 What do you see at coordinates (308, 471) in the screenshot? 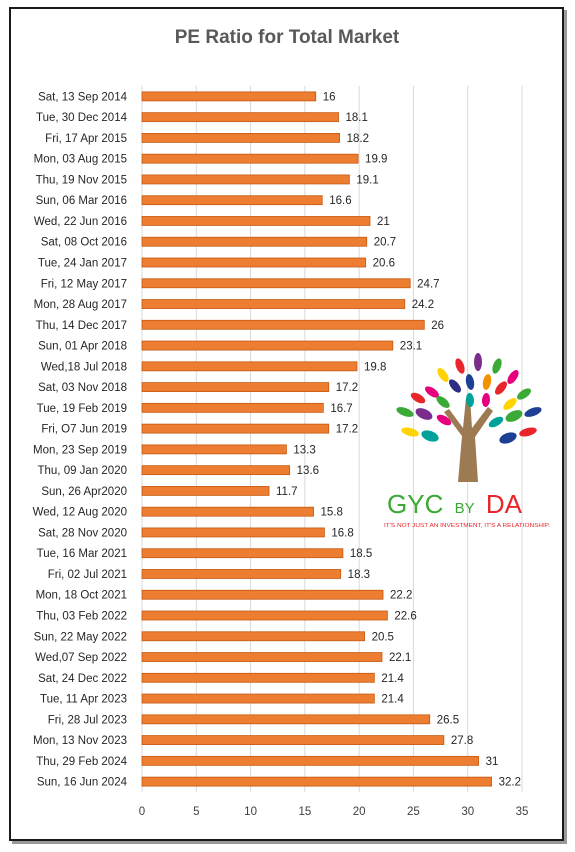
I see `data-label: 13.6` at bounding box center [308, 471].